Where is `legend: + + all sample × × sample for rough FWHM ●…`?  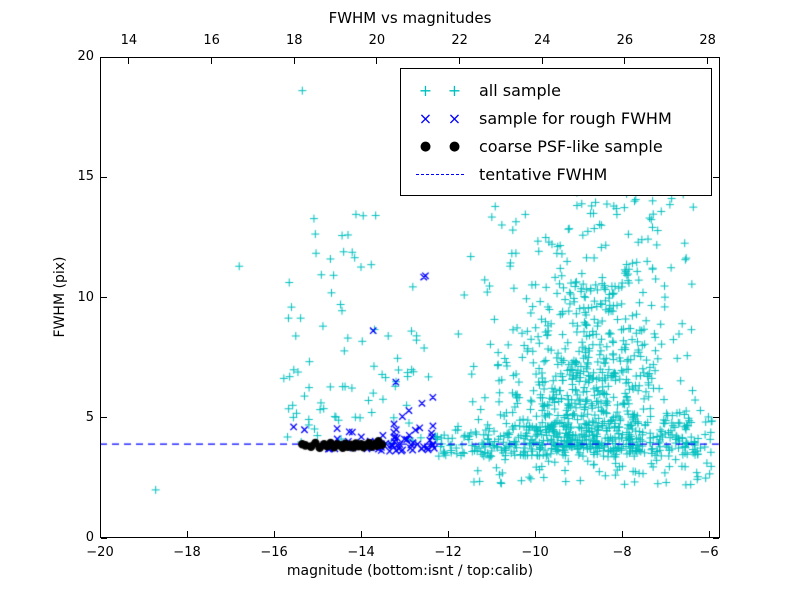
legend: + + all sample × × sample for rough FWHM ●… is located at coordinates (556, 132).